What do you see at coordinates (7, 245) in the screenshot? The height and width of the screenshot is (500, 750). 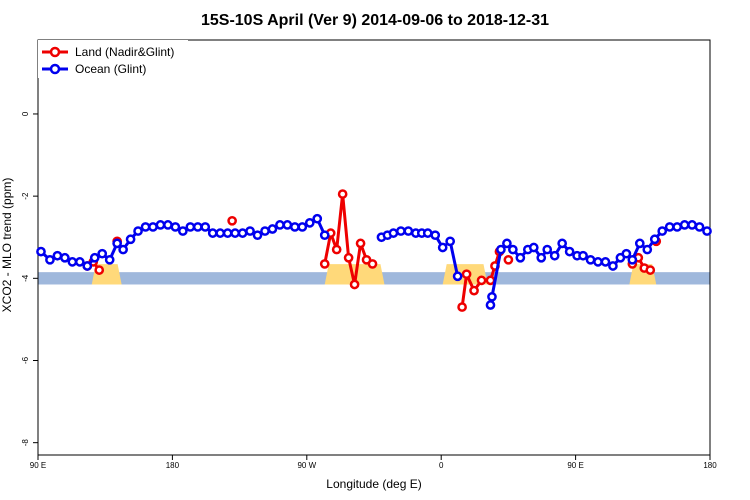 I see `y-axis-label: XCO2 - MLO trend (ppm)` at bounding box center [7, 245].